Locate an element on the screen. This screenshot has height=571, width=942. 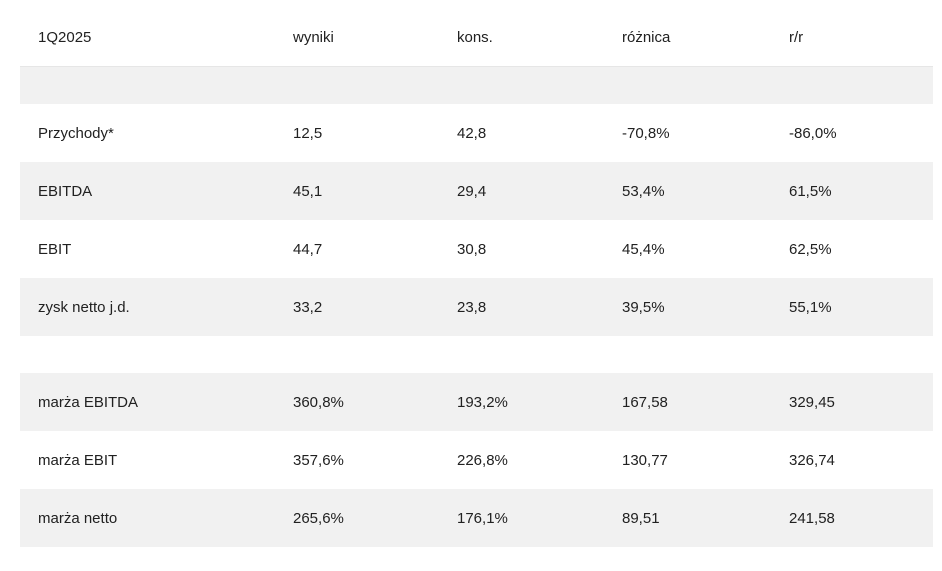
row-ebitda: EBITDA 45,1 29,4 53,4% 61,5% is located at coordinates (476, 191).